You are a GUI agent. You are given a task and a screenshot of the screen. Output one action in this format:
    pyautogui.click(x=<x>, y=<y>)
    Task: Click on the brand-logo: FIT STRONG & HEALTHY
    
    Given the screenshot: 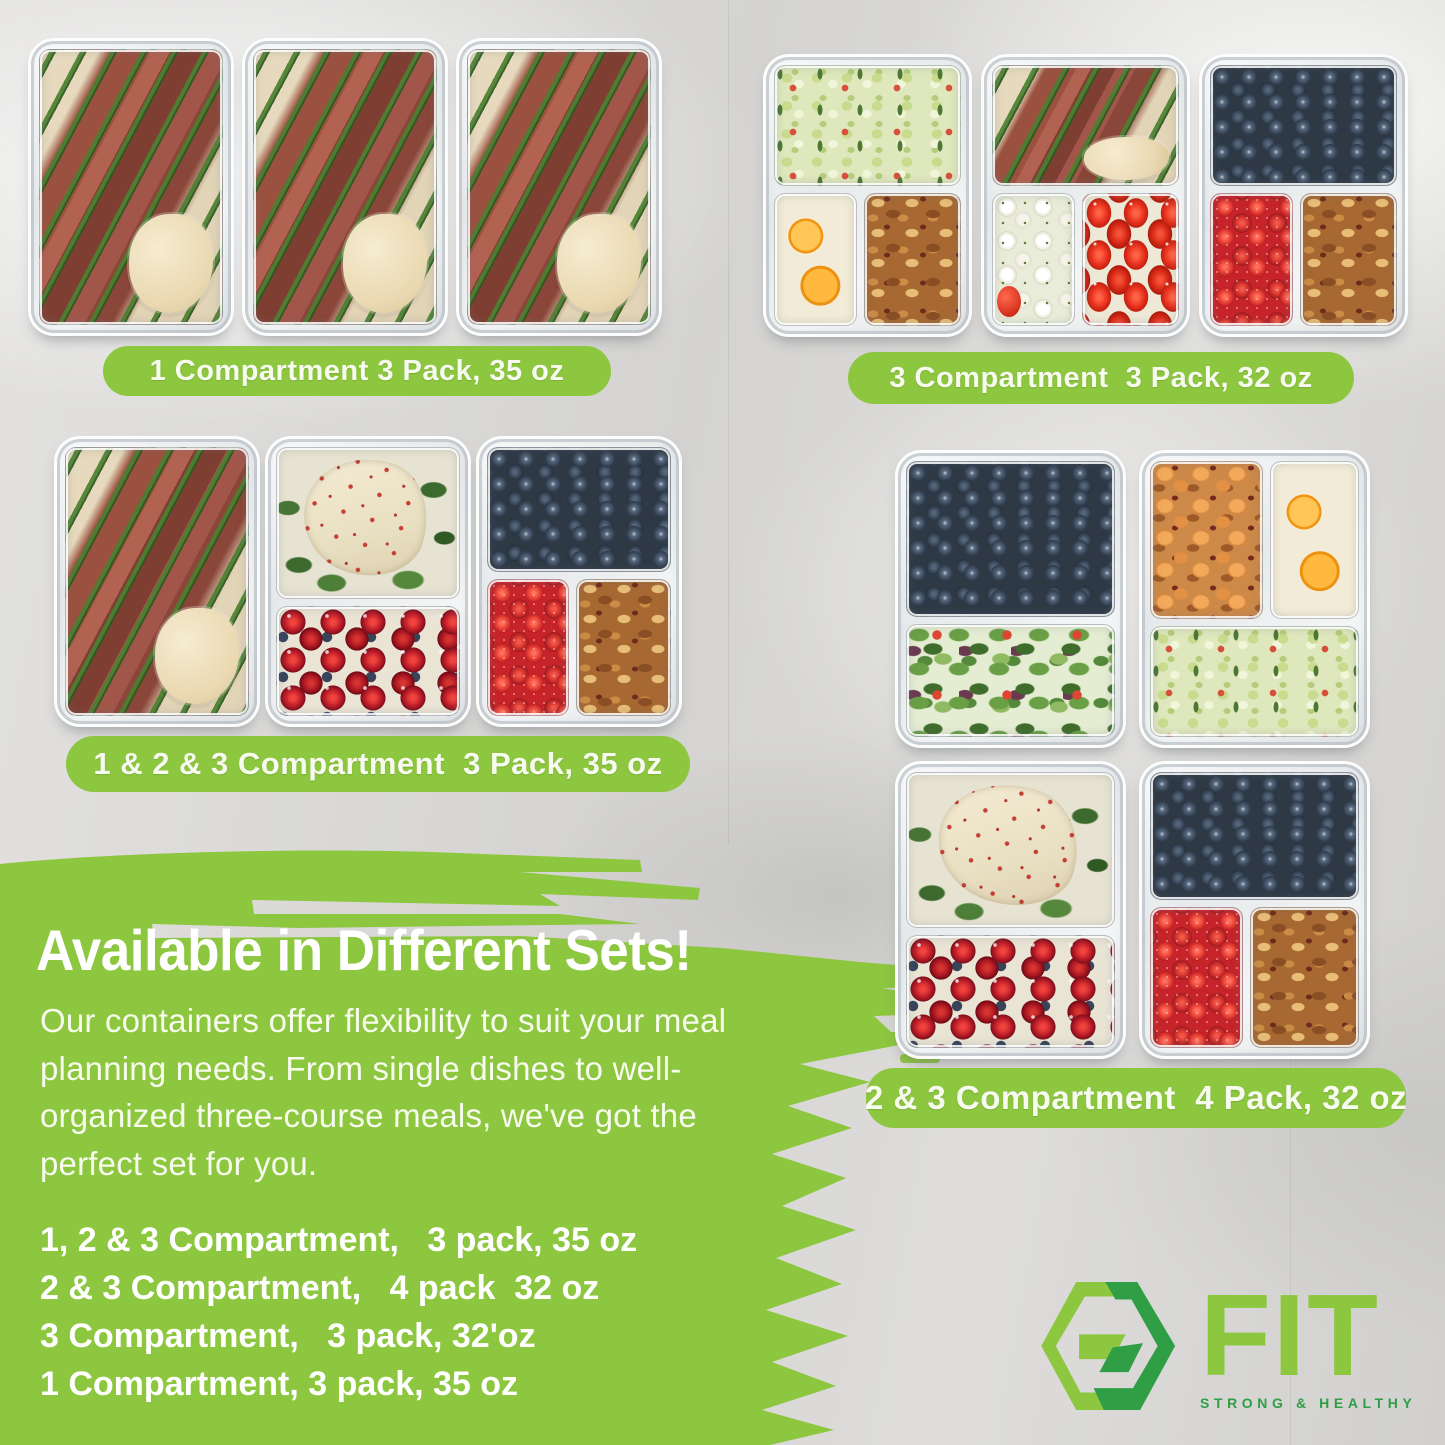 What is the action you would take?
    pyautogui.click(x=1227, y=1340)
    